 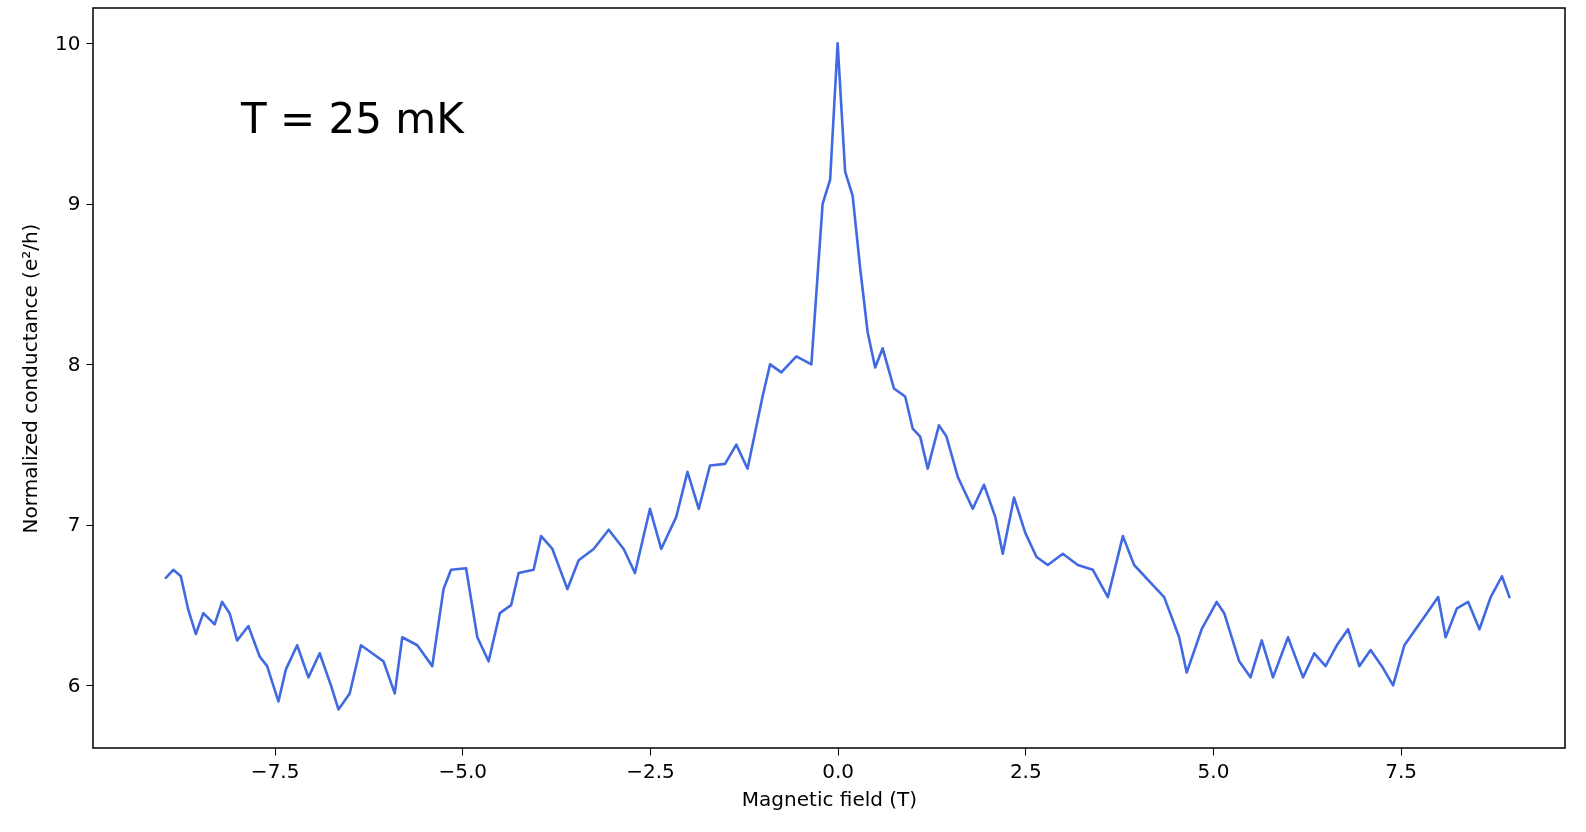 I want to click on x-tick-label: 0.0, so click(x=838, y=770).